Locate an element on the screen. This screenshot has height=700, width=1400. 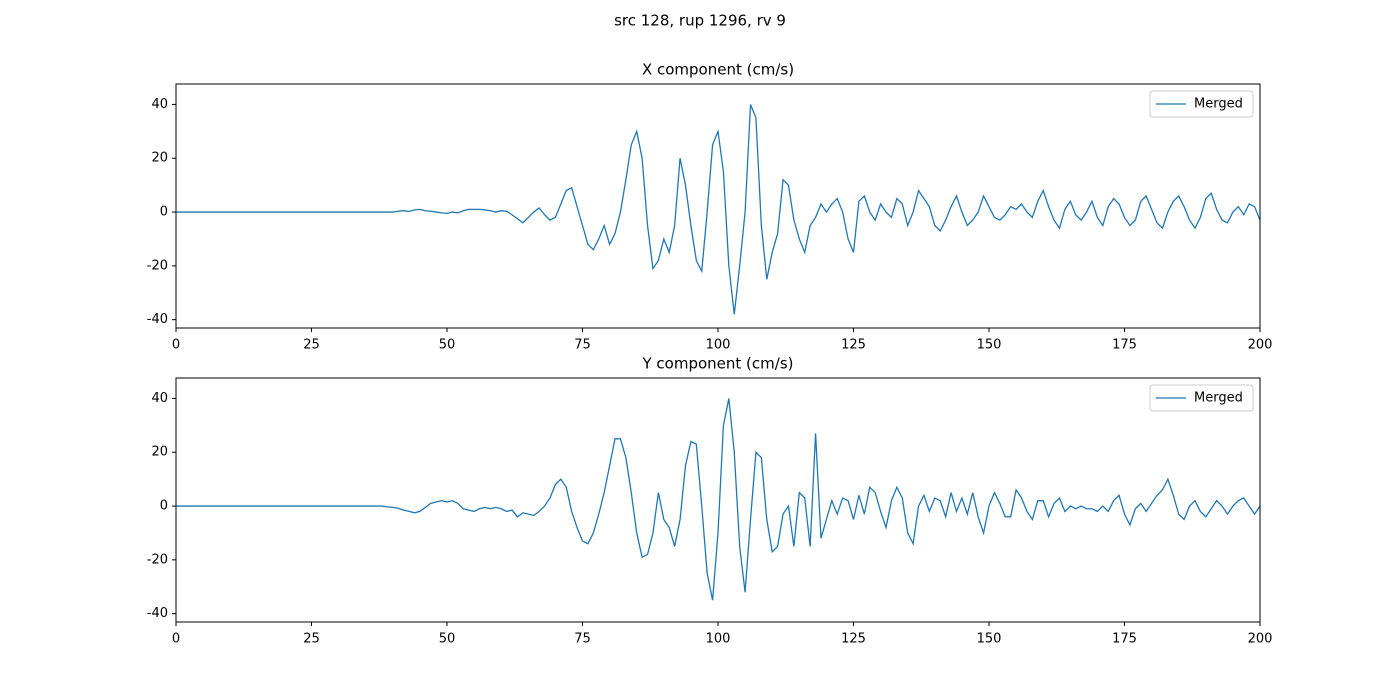
axes-title: Y component (cm/s) is located at coordinates (718, 364).